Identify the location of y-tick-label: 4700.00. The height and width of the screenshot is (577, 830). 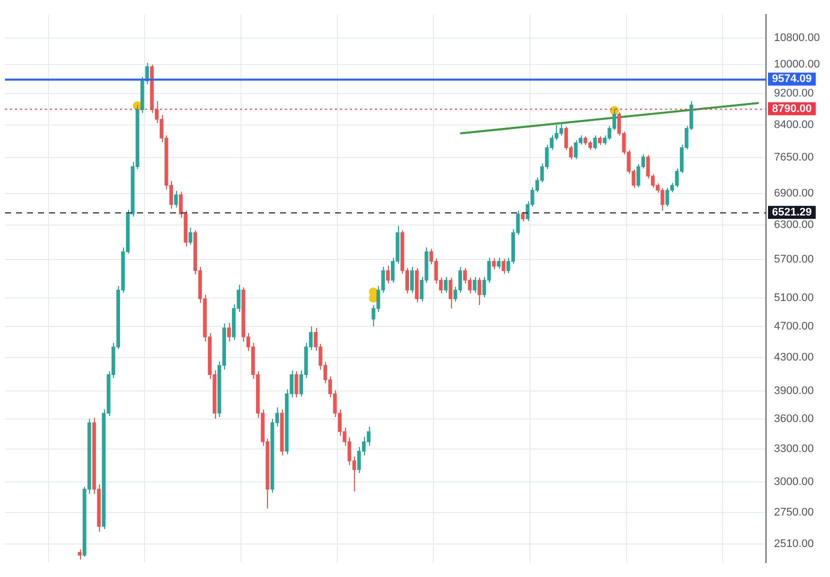
(794, 326).